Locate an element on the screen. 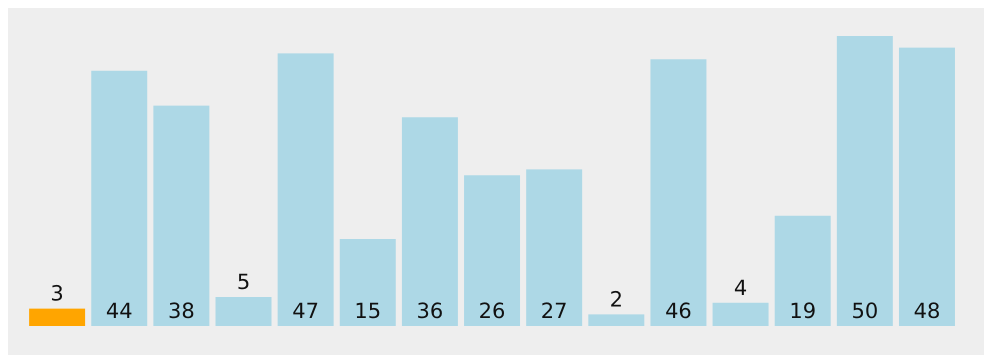  data-label: 26 is located at coordinates (492, 311).